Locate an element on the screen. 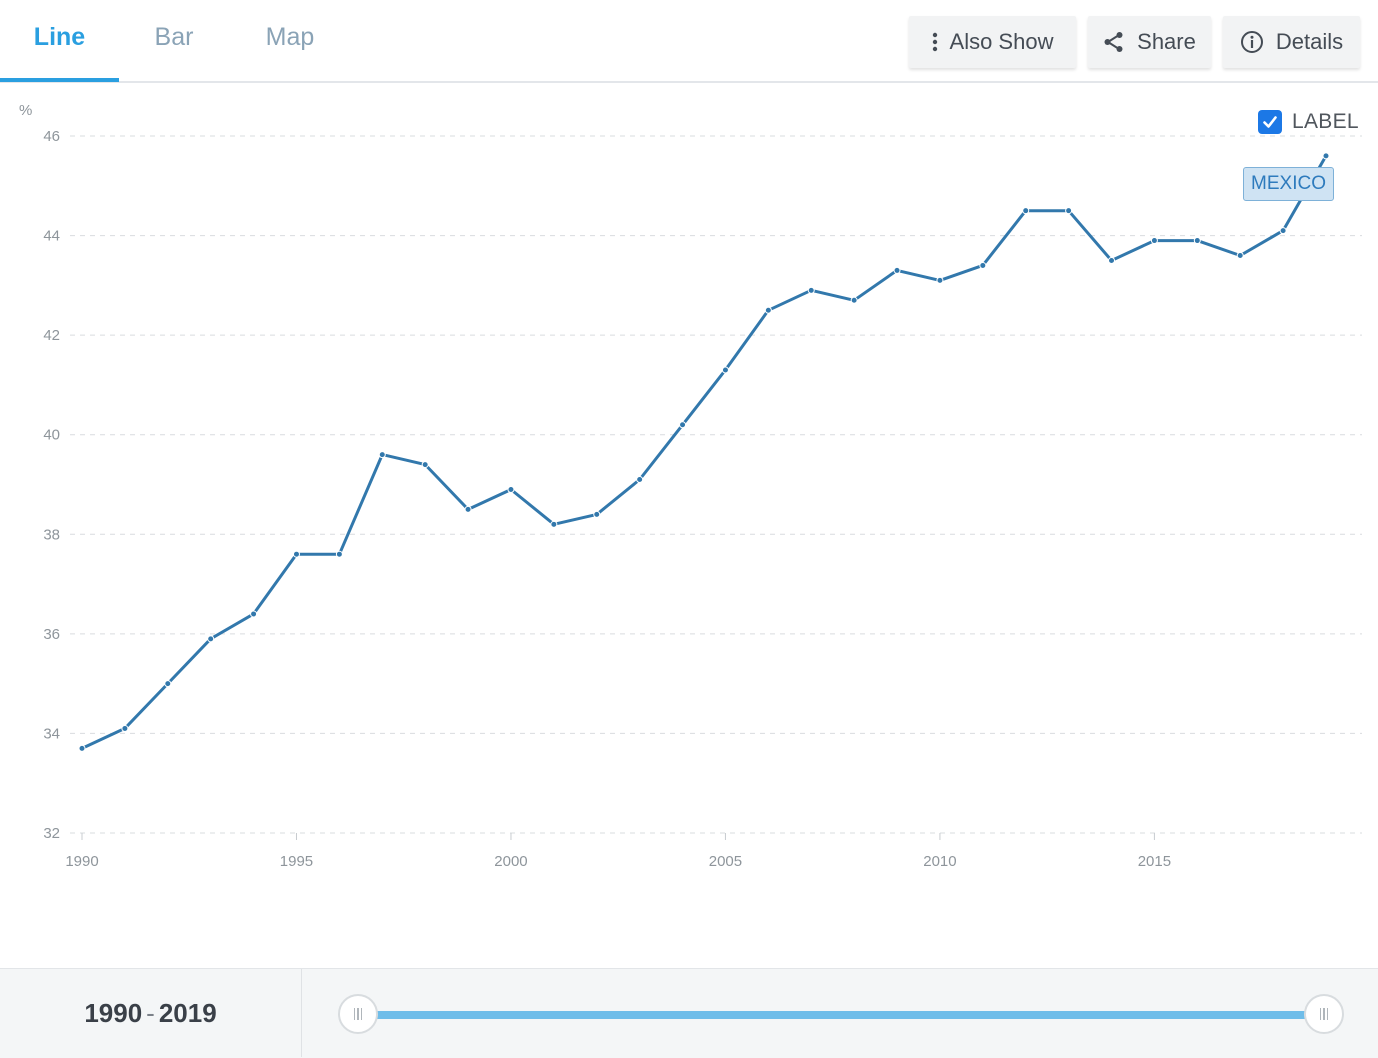 The image size is (1378, 1058). info-icon is located at coordinates (1251, 42).